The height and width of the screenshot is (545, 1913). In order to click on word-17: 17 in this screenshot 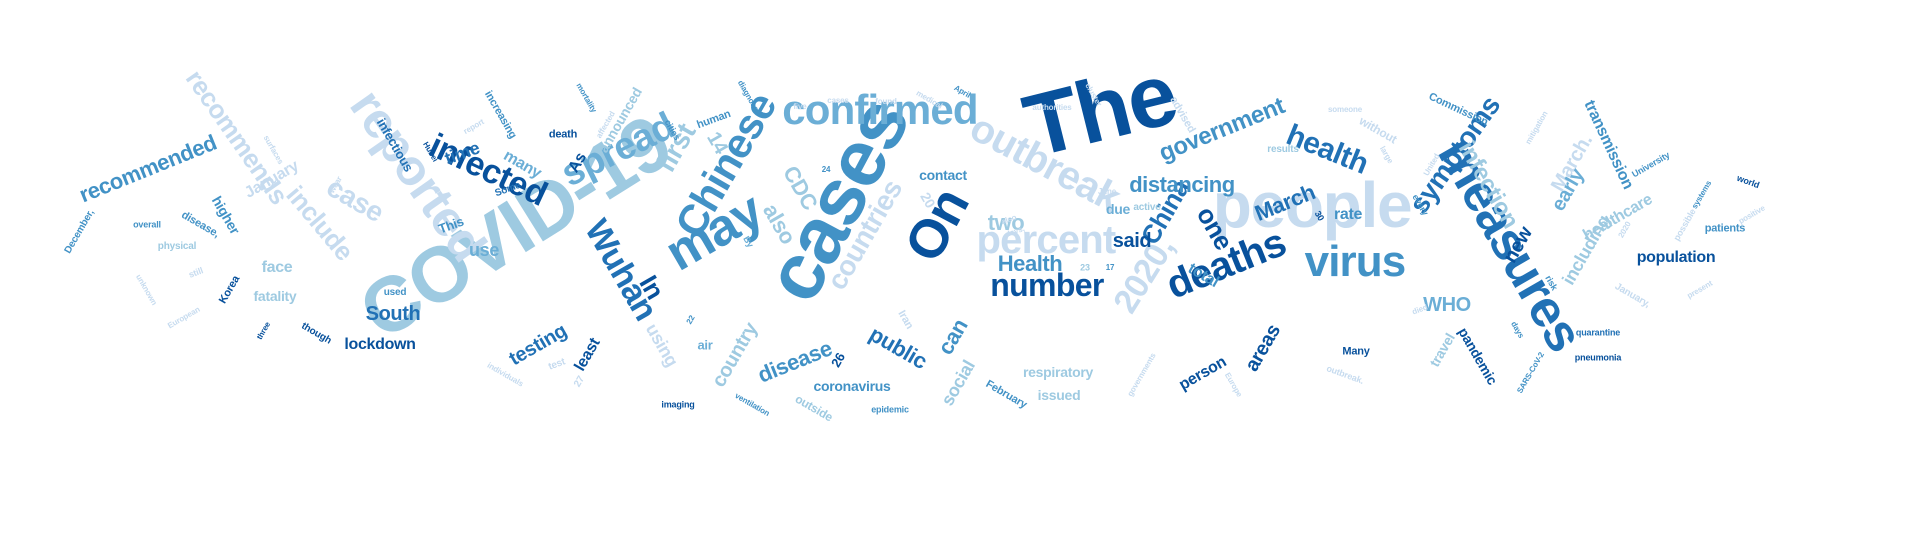, I will do `click(1110, 267)`.